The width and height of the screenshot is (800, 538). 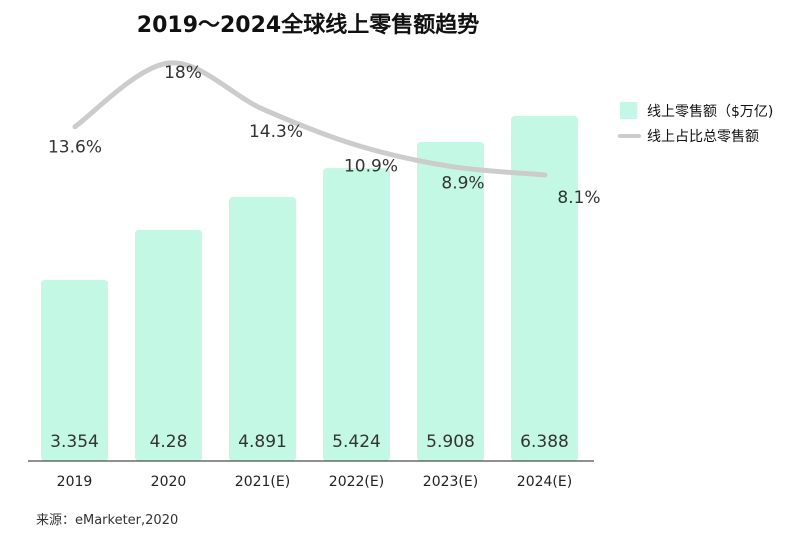 I want to click on share-value-label-4: 8.9%, so click(x=462, y=183).